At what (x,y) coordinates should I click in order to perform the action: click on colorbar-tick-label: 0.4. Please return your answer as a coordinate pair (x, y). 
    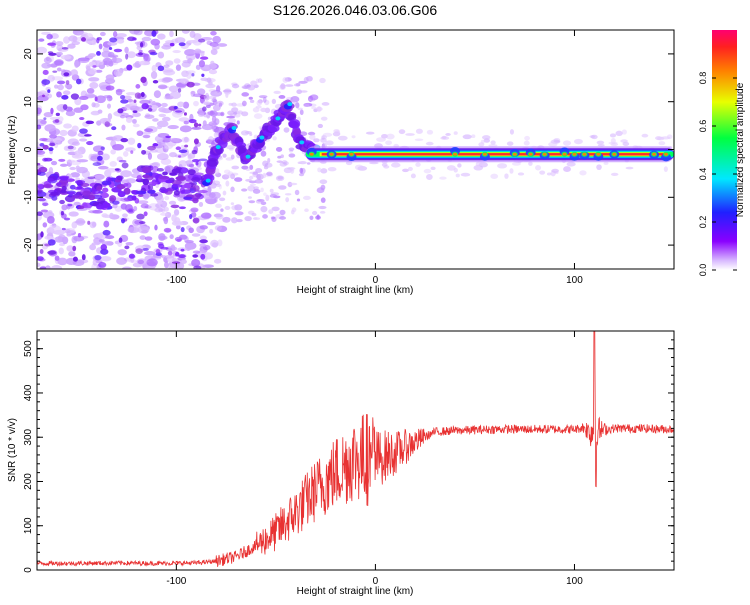
    Looking at the image, I should click on (703, 174).